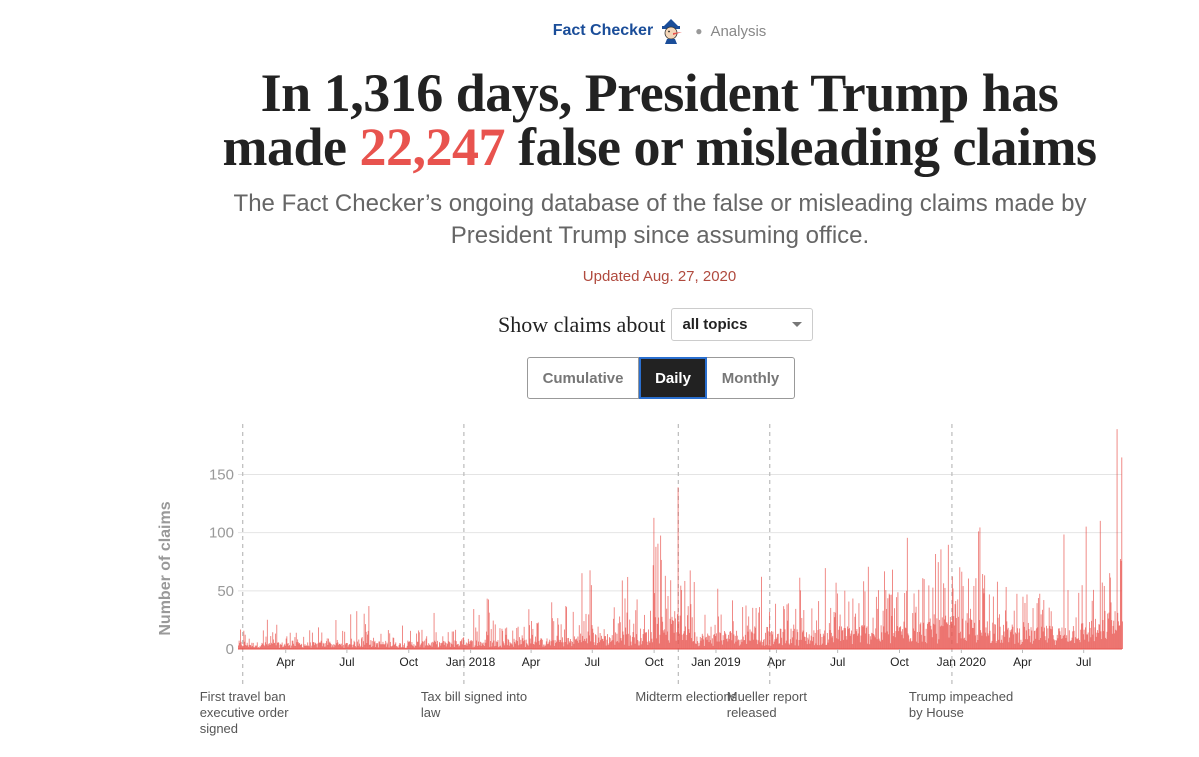 The image size is (1199, 757). I want to click on x-tick-label: Jan 2018, so click(471, 662).